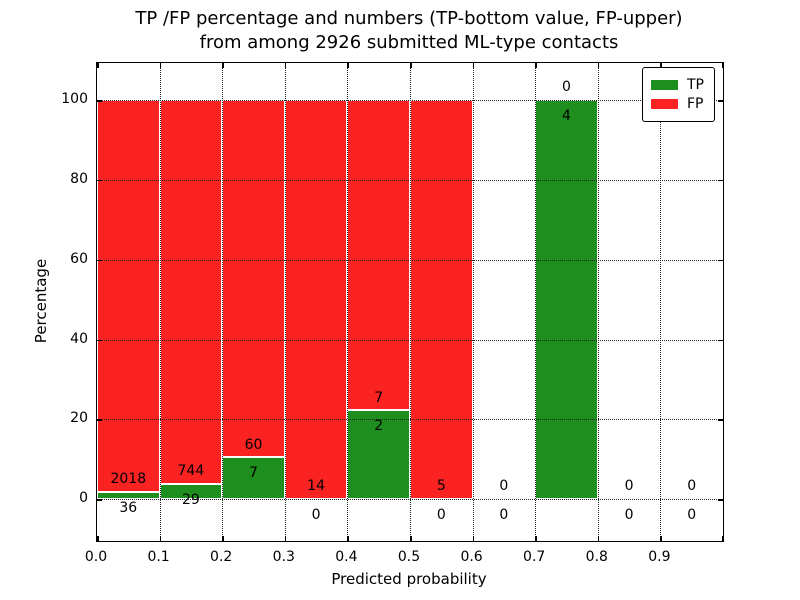 The height and width of the screenshot is (600, 800). I want to click on legend-row-tp: TP, so click(677, 85).